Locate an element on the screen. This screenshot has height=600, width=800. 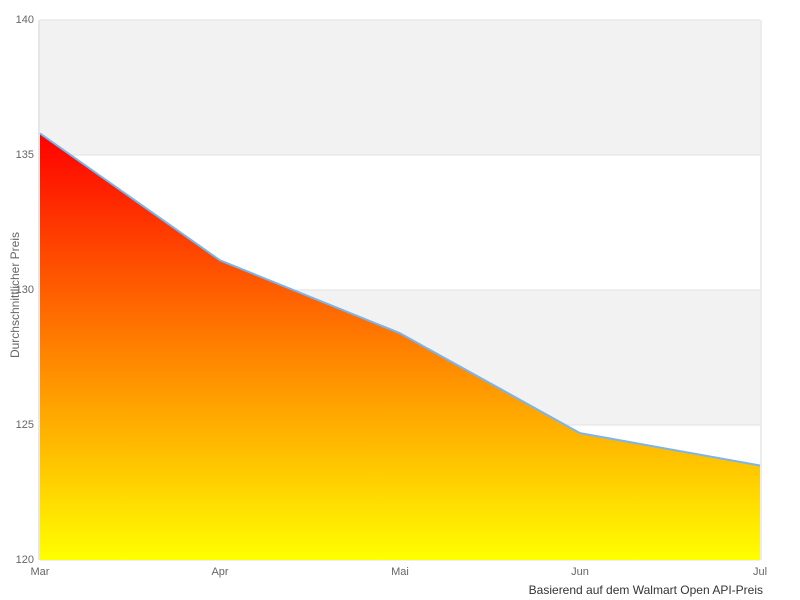
y-tick-label: 120 is located at coordinates (24, 560).